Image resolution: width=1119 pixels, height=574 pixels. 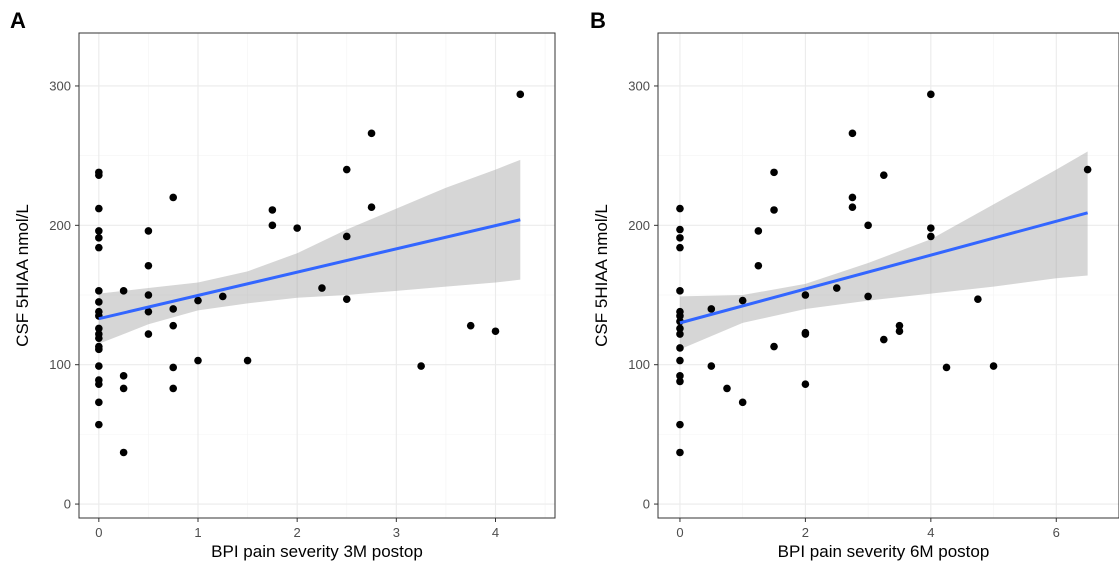 I want to click on x-tick-label: 6, so click(x=1056, y=532).